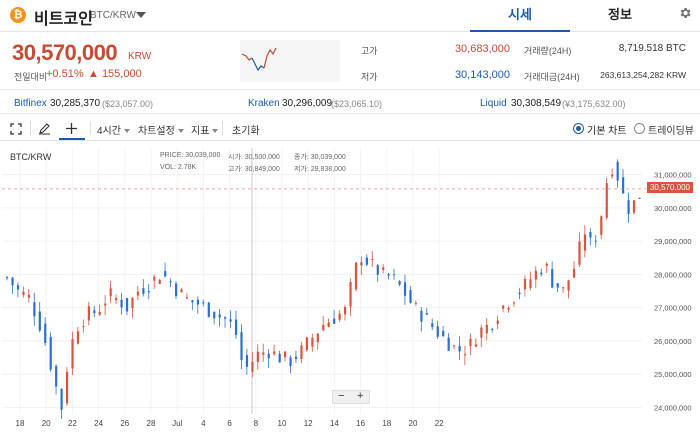  What do you see at coordinates (30, 103) in the screenshot?
I see `exchange-bitfinex-name: Bitfinex` at bounding box center [30, 103].